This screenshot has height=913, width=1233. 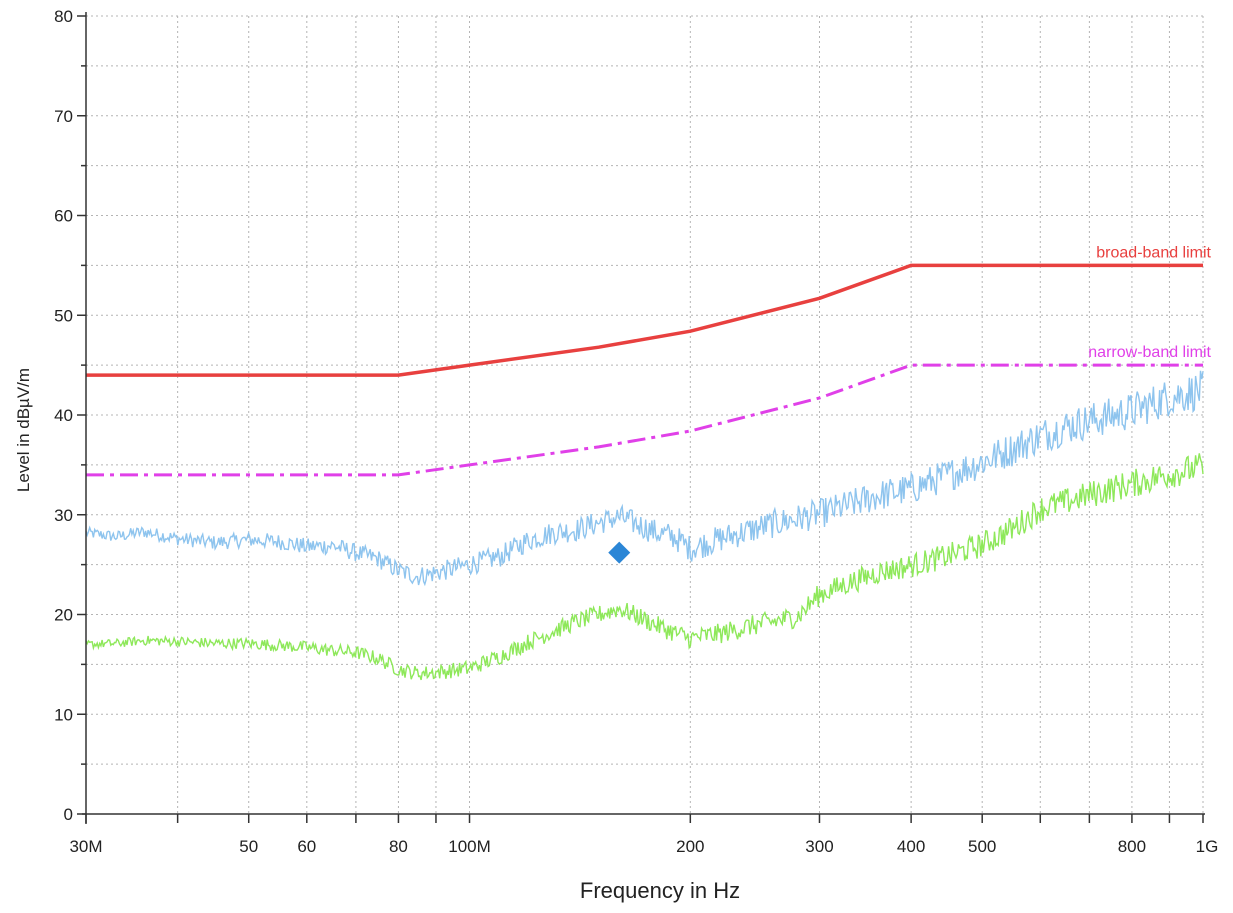 What do you see at coordinates (63, 615) in the screenshot?
I see `y-tick-label: 20` at bounding box center [63, 615].